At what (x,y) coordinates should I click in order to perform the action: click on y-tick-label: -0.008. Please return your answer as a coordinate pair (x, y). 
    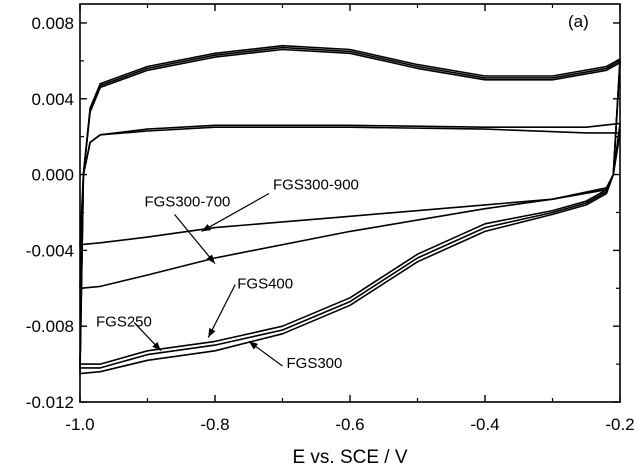
    Looking at the image, I should click on (50, 326).